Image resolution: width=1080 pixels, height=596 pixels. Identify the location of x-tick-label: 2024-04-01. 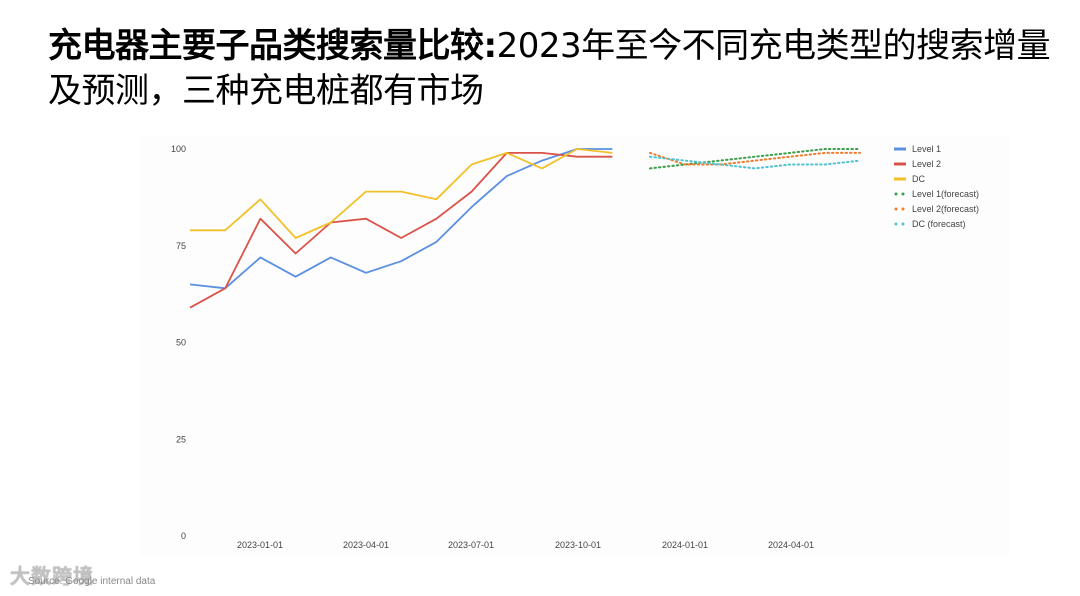
(791, 545).